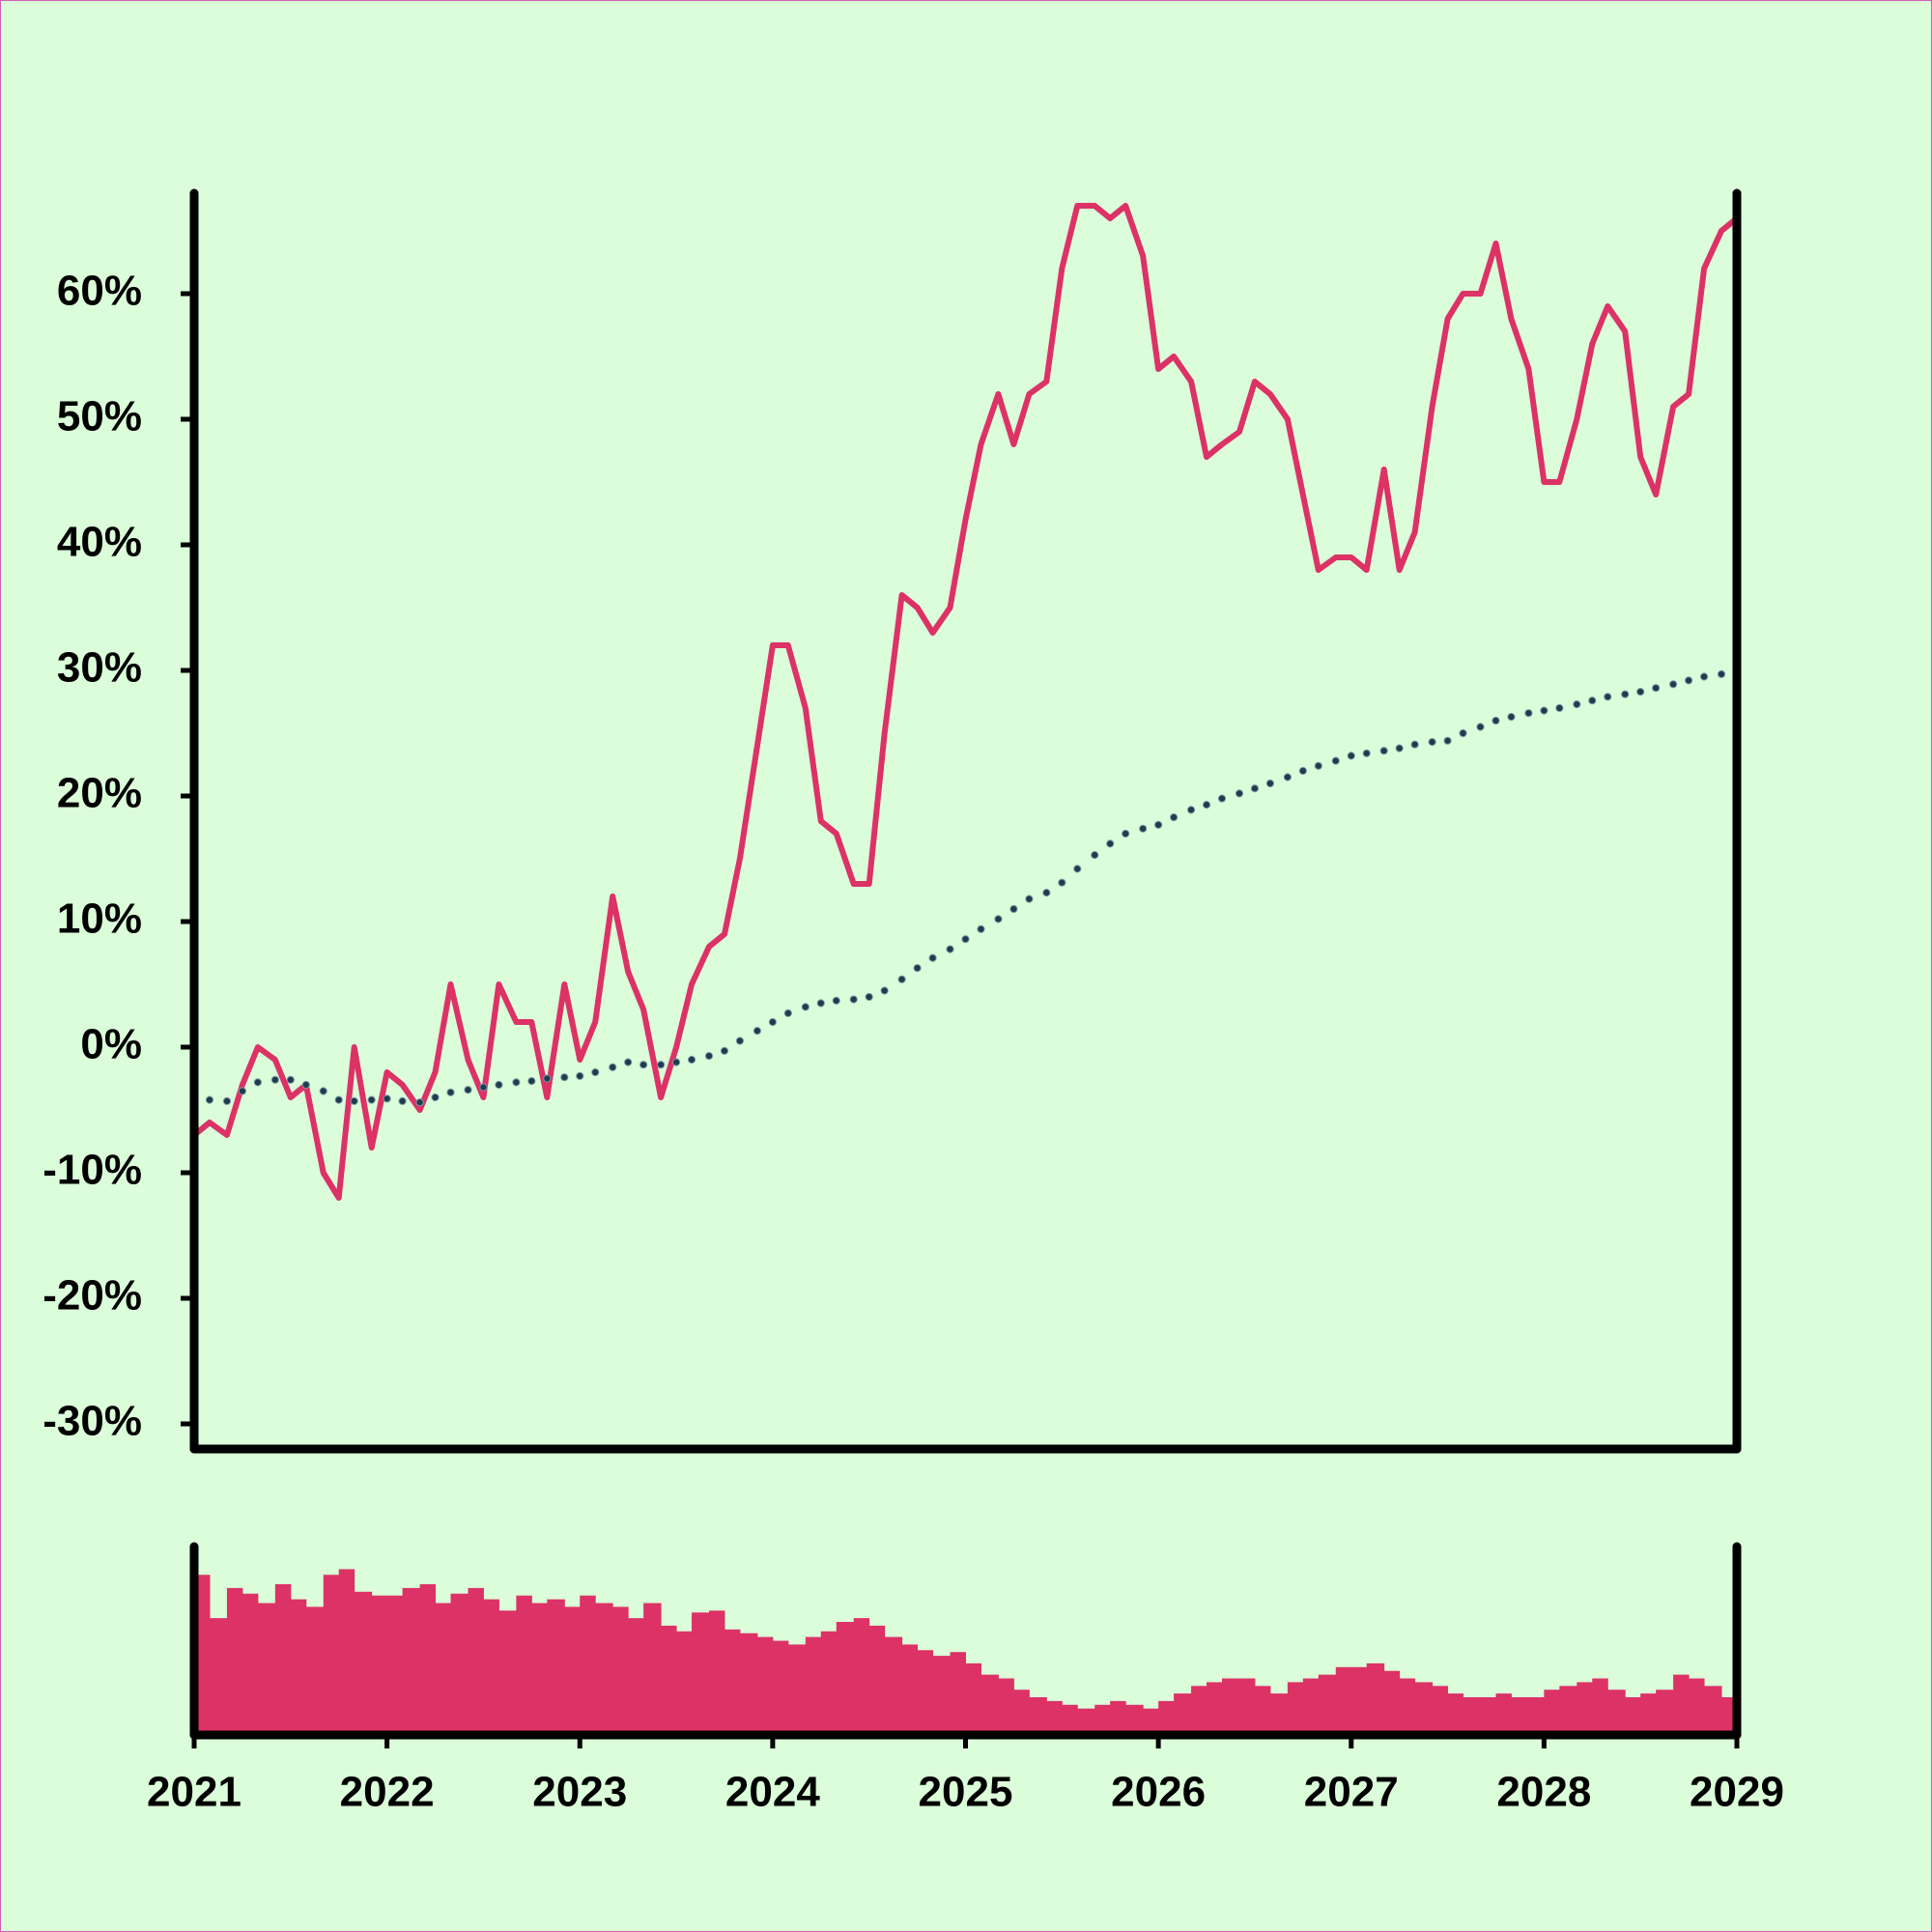  Describe the element at coordinates (111, 1044) in the screenshot. I see `y-tick-label: 0%` at that location.